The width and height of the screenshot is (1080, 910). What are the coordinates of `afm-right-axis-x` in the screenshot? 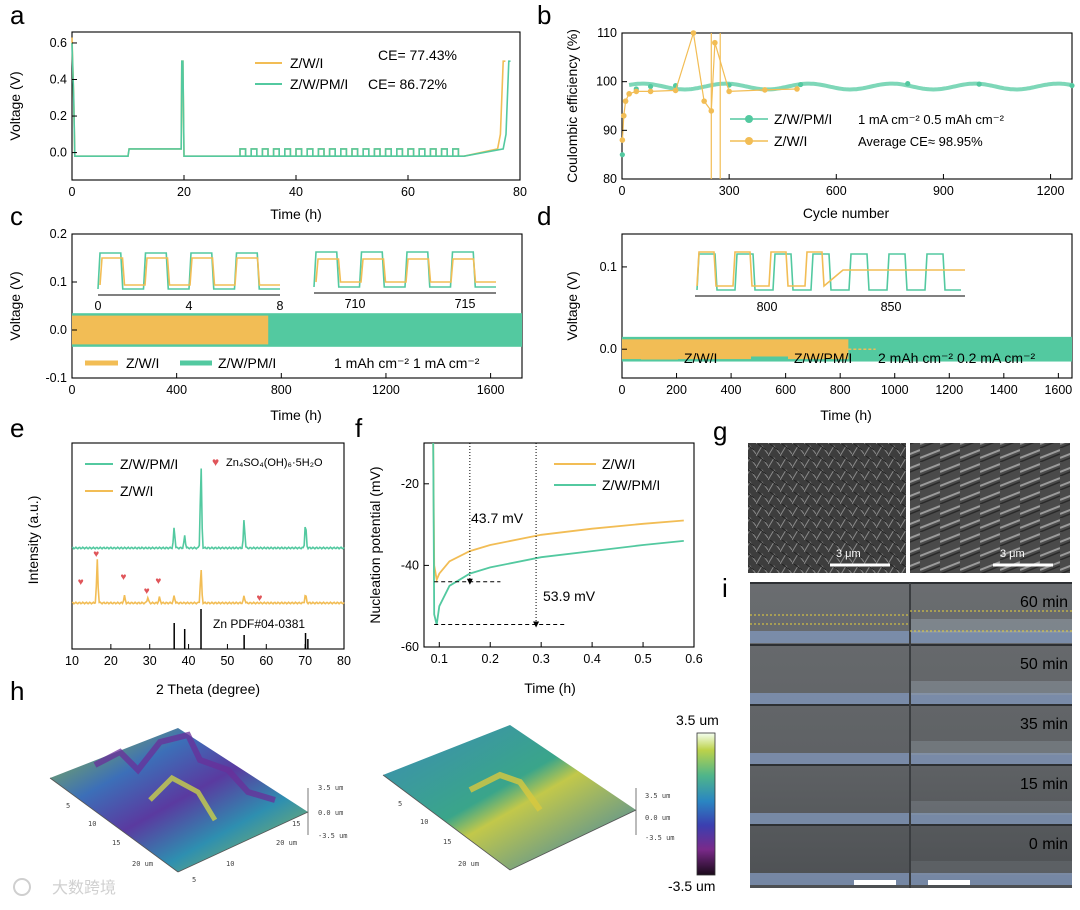 It's located at (446, 822).